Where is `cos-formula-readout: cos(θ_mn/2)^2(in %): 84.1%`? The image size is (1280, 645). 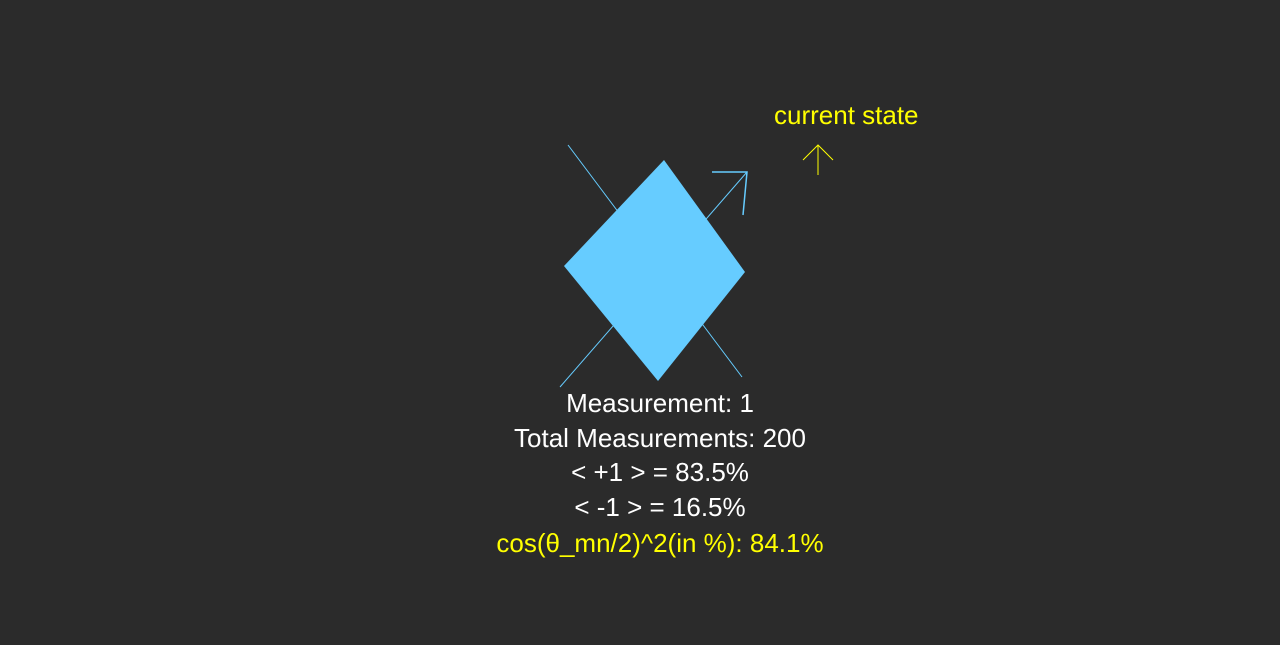 cos-formula-readout: cos(θ_mn/2)^2(in %): 84.1% is located at coordinates (660, 543).